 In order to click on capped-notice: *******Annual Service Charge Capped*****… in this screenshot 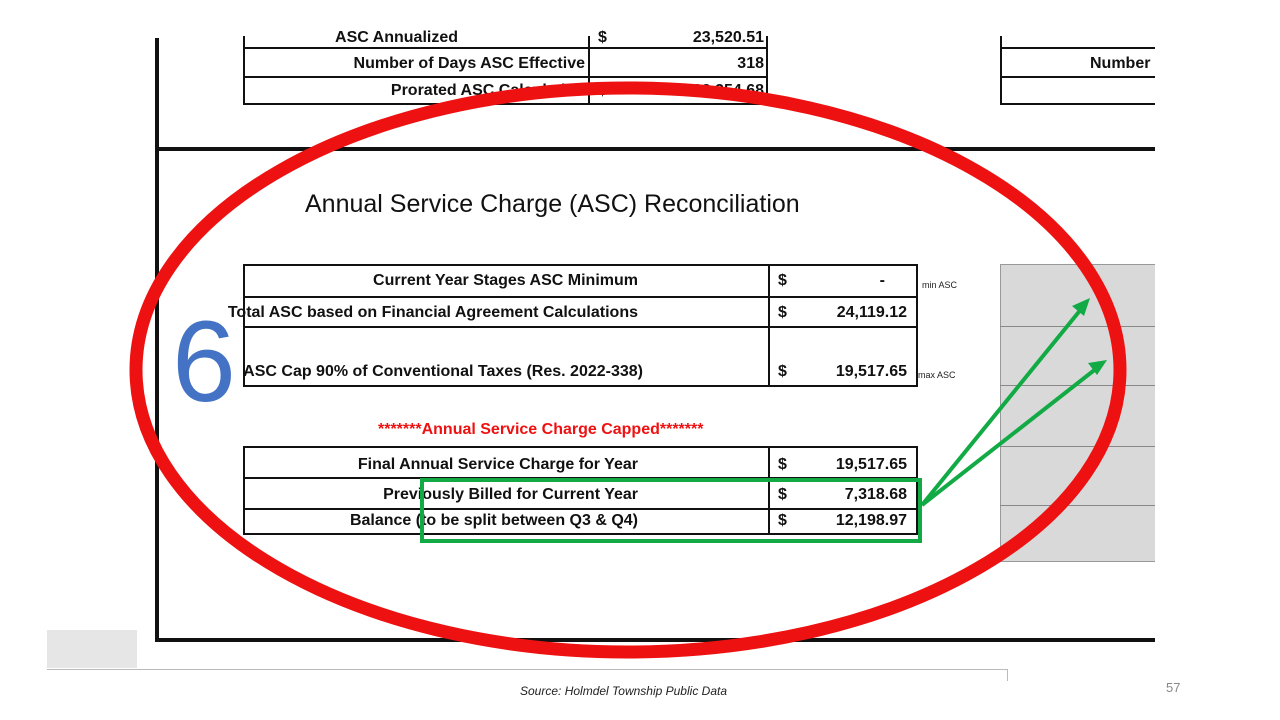, I will do `click(541, 429)`.